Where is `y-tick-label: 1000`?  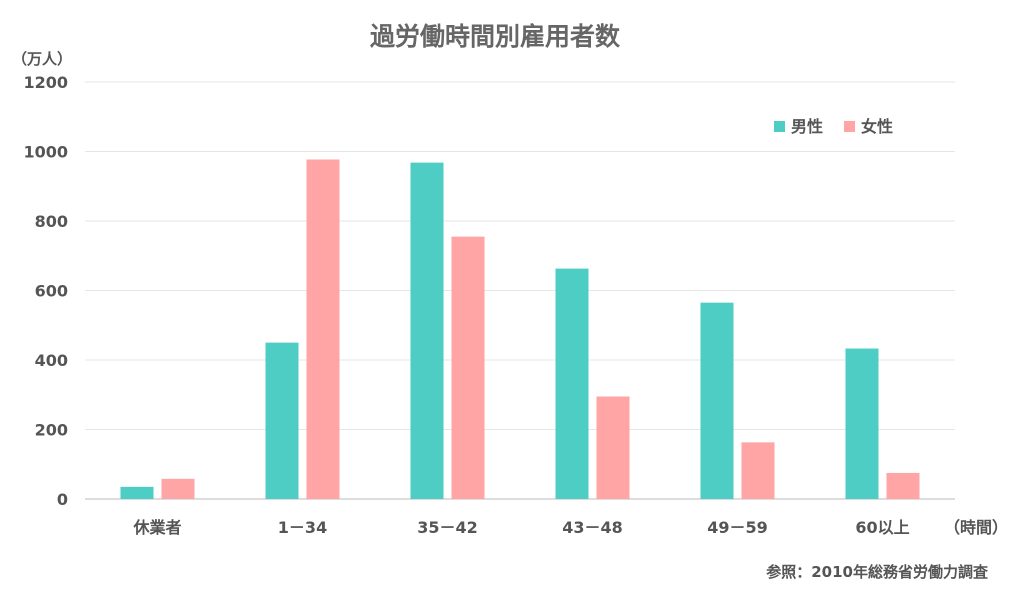 y-tick-label: 1000 is located at coordinates (45, 152).